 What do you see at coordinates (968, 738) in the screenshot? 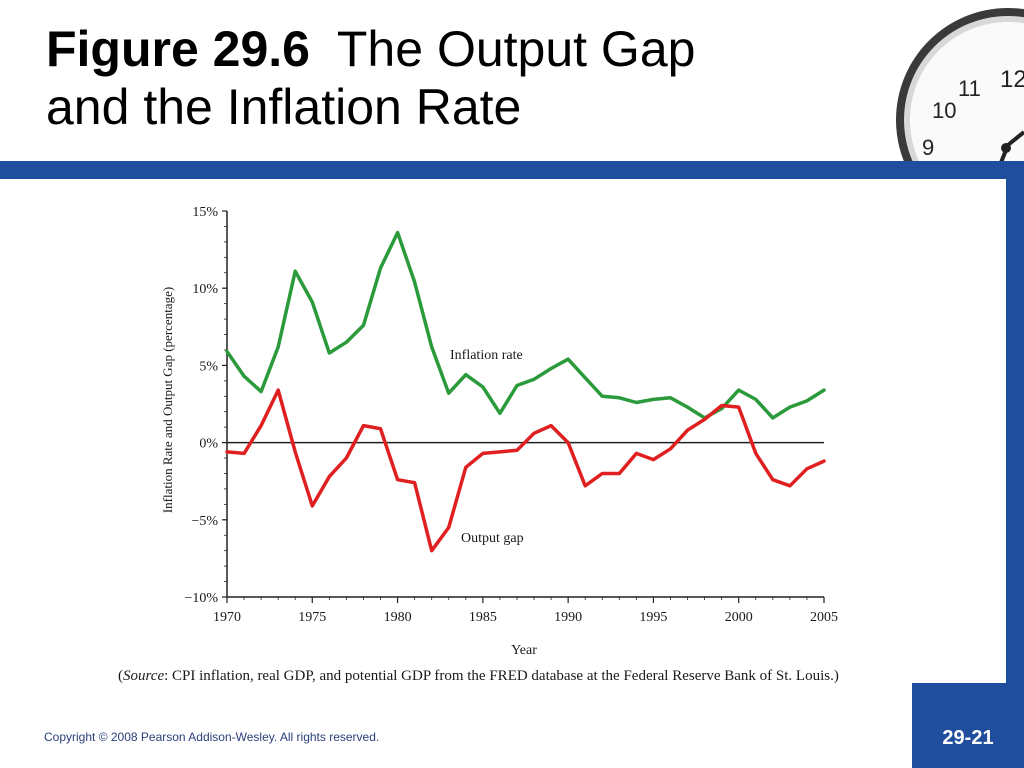
I see `page-number: 29-21` at bounding box center [968, 738].